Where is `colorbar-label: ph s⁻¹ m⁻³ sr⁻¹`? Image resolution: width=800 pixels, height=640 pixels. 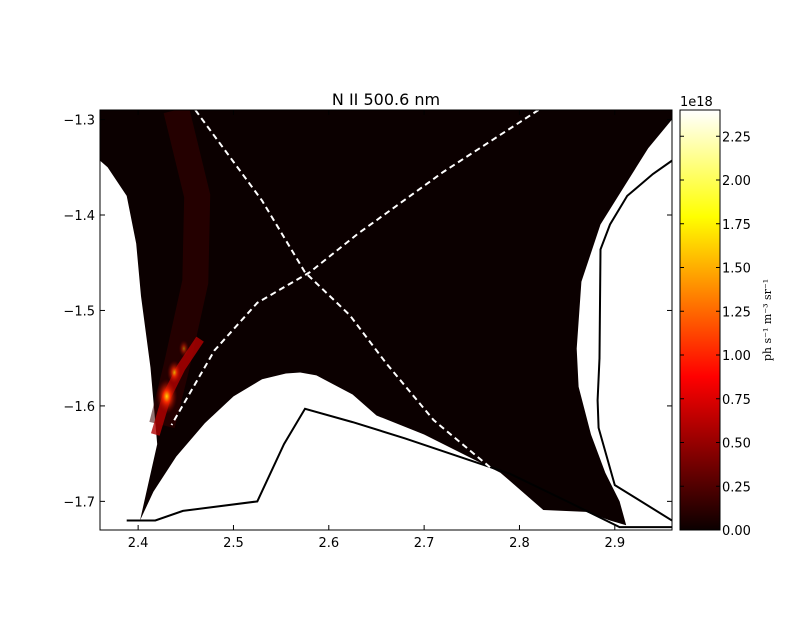 colorbar-label: ph s⁻¹ m⁻³ sr⁻¹ is located at coordinates (767, 320).